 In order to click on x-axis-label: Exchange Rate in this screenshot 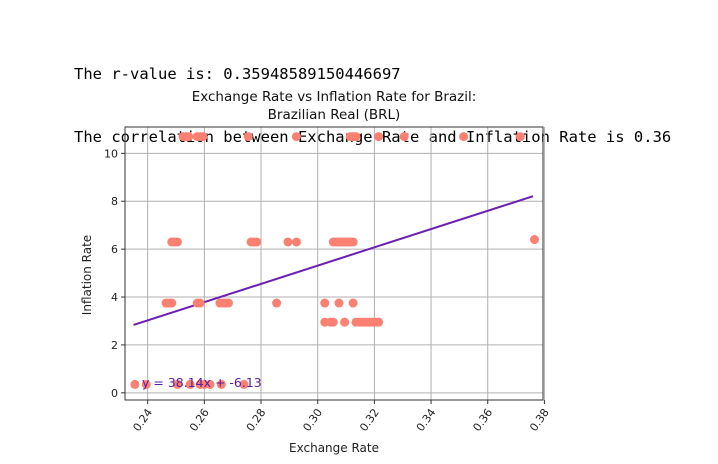, I will do `click(334, 448)`.